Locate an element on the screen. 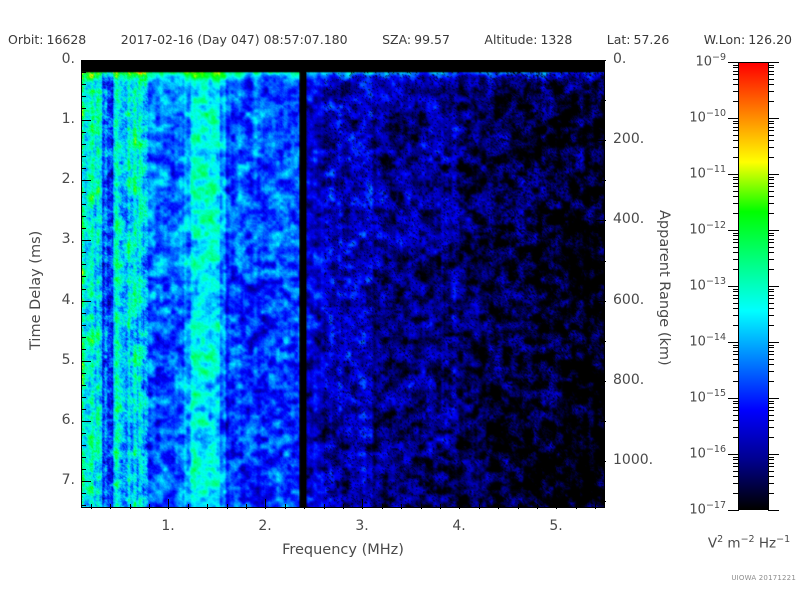  y-tick-label: 1. is located at coordinates (68, 119).